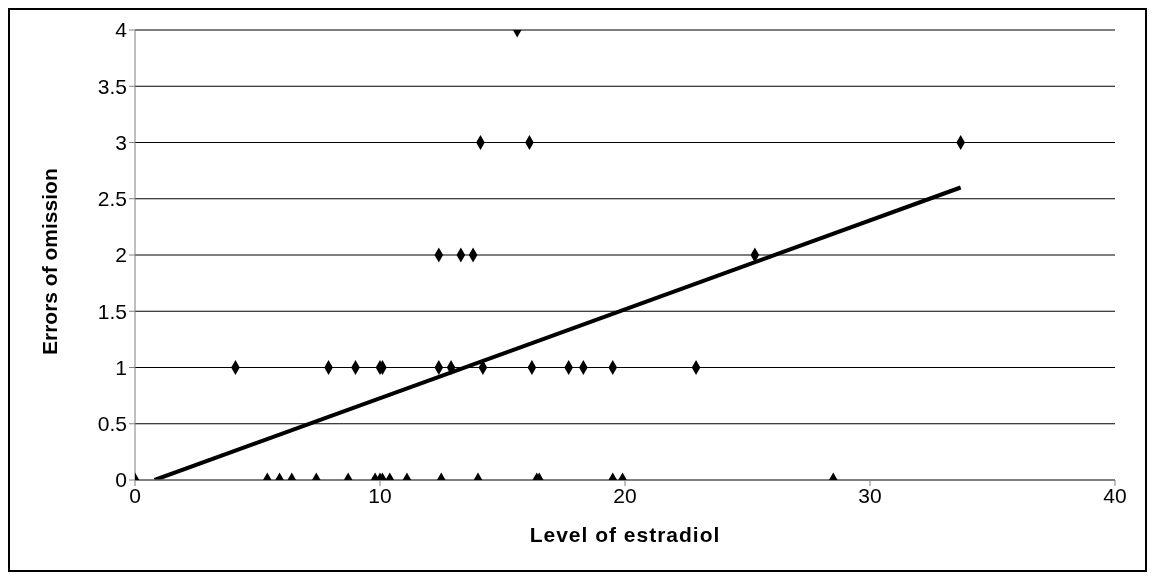  What do you see at coordinates (112, 199) in the screenshot?
I see `y-tick-label: 2.5` at bounding box center [112, 199].